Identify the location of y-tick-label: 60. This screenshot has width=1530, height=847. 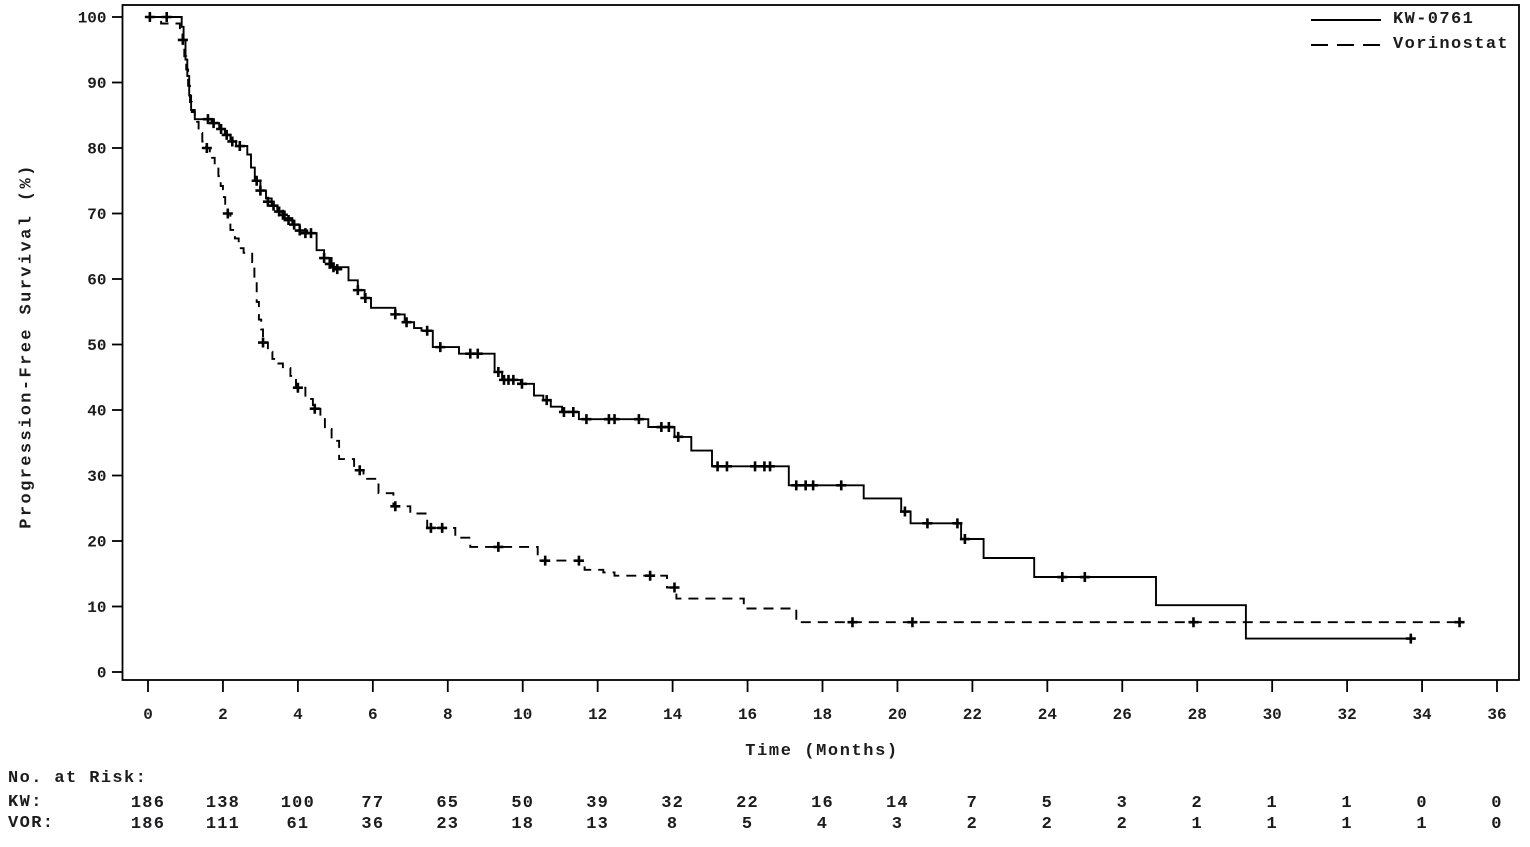
(96, 281).